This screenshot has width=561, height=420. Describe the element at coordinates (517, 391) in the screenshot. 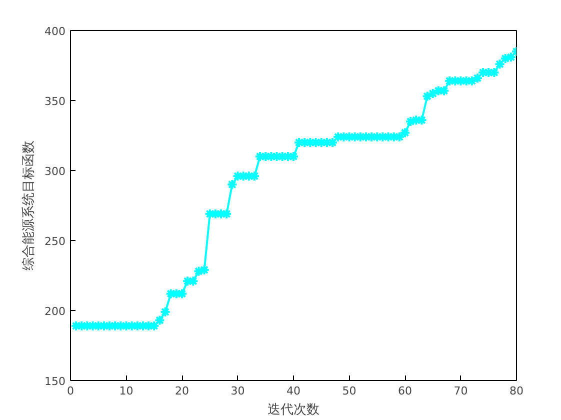

I see `x-tick-label: 80` at that location.